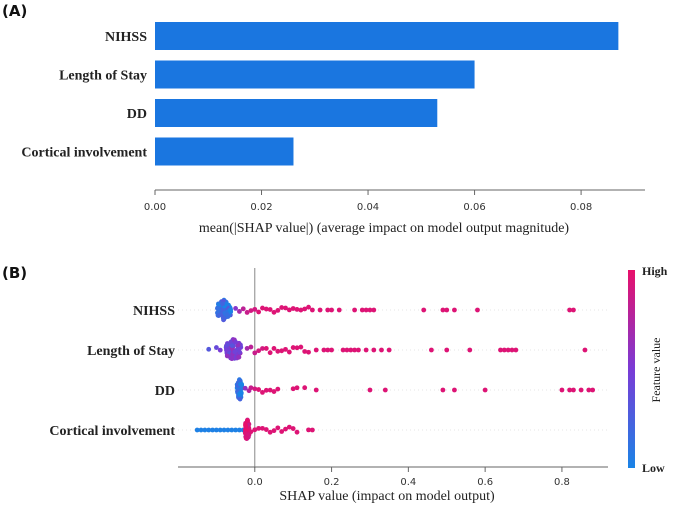 The width and height of the screenshot is (678, 510). Describe the element at coordinates (126, 37) in the screenshot. I see `bar-label: NIHSS` at that location.